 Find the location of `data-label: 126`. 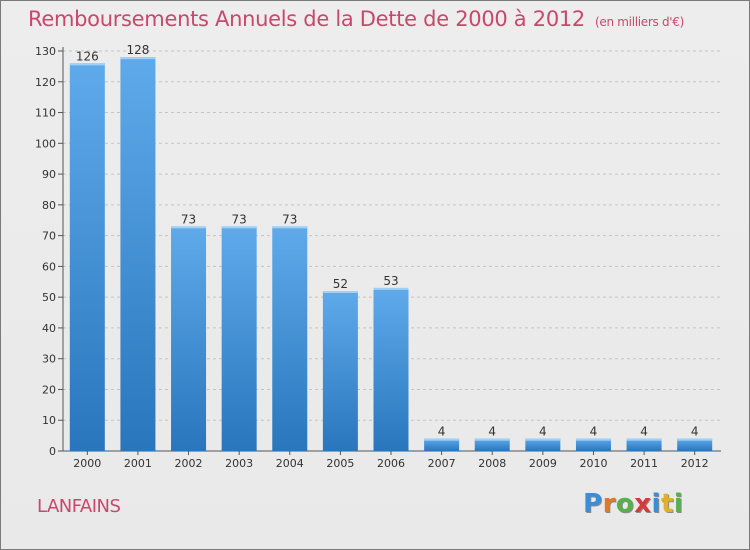

data-label: 126 is located at coordinates (87, 56).